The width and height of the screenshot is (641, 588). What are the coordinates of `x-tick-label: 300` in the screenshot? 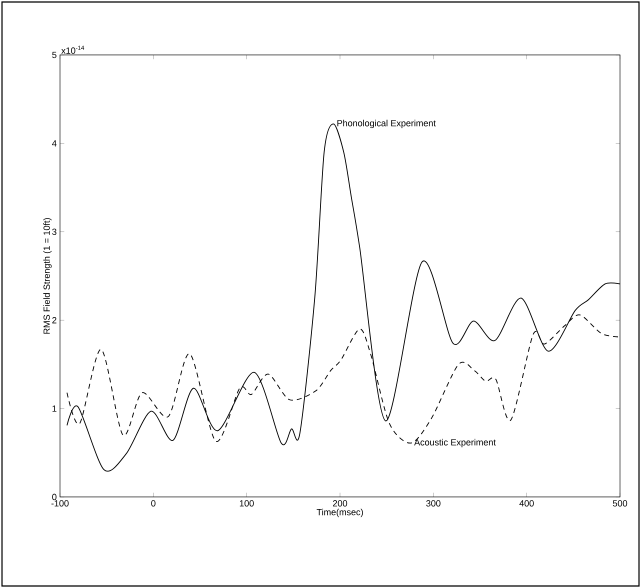 It's located at (433, 503).